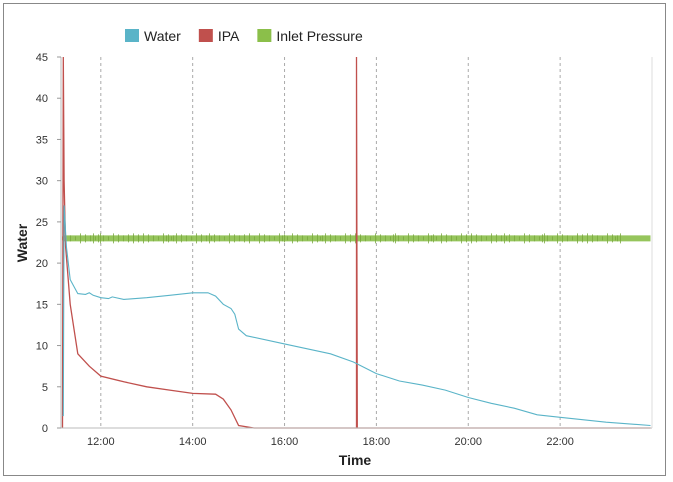 The width and height of the screenshot is (673, 482). What do you see at coordinates (162, 36) in the screenshot?
I see `legend-label: Water` at bounding box center [162, 36].